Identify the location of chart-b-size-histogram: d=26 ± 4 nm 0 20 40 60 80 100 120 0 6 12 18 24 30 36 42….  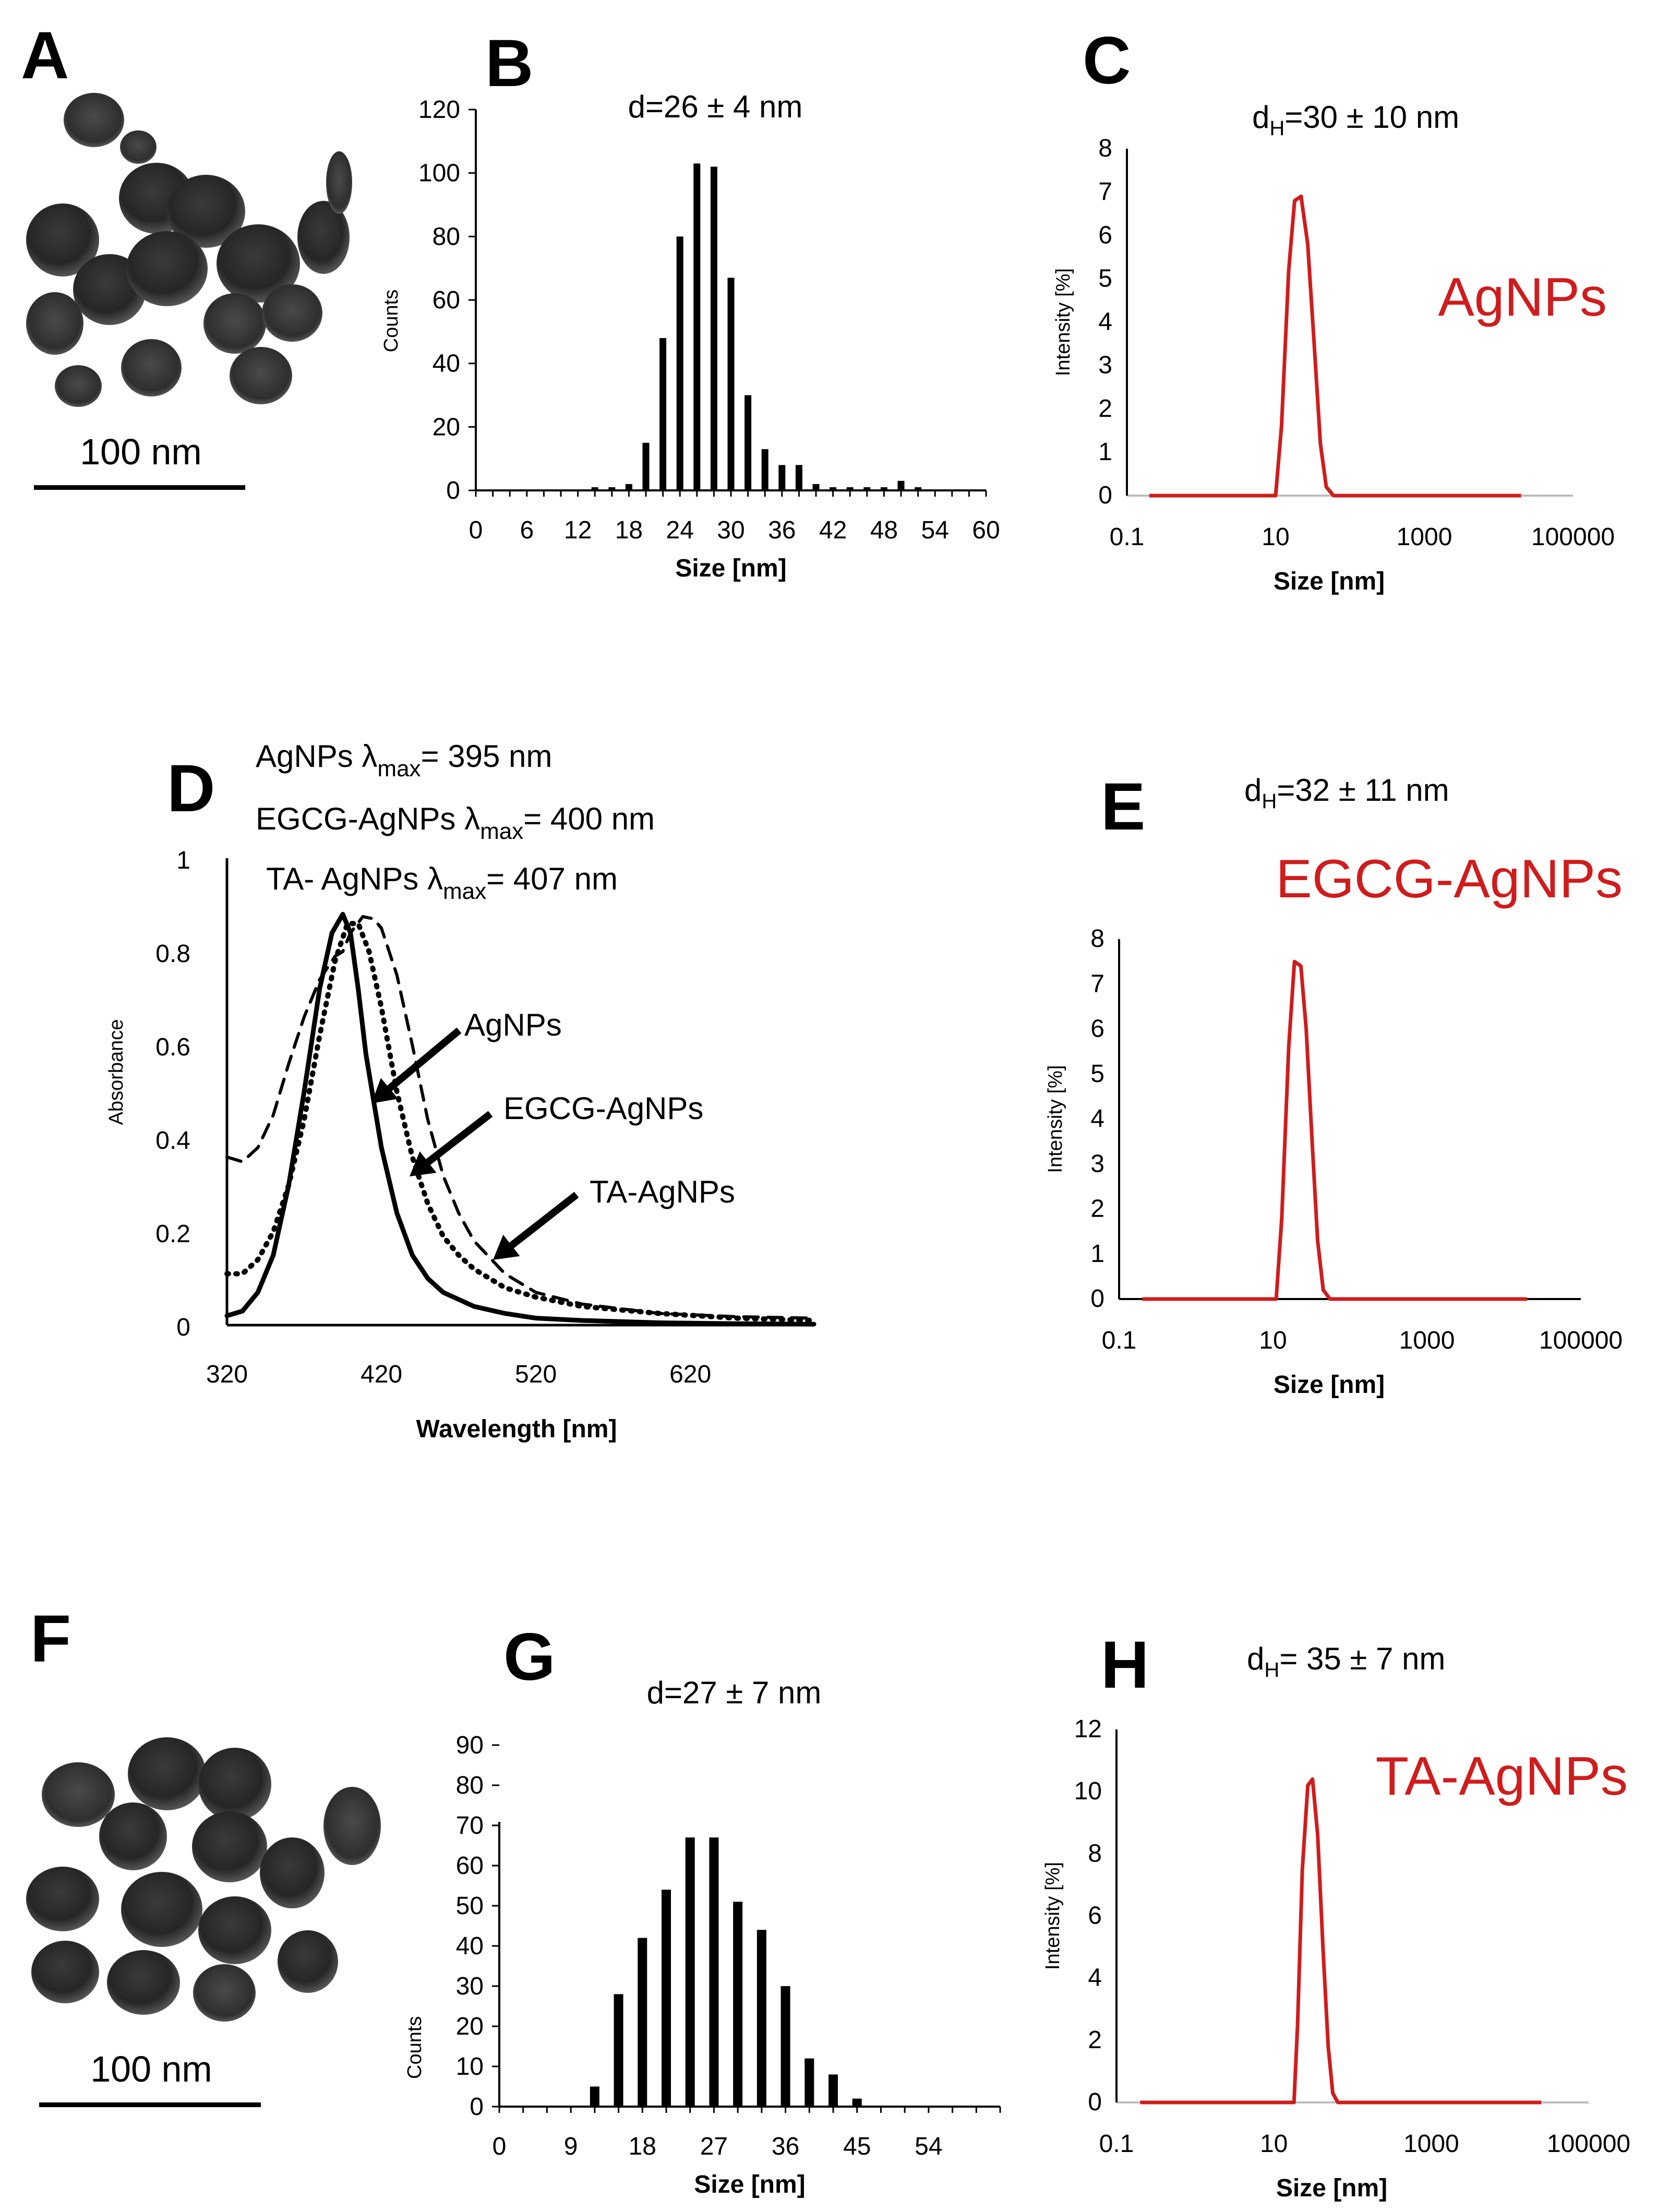
(690, 336).